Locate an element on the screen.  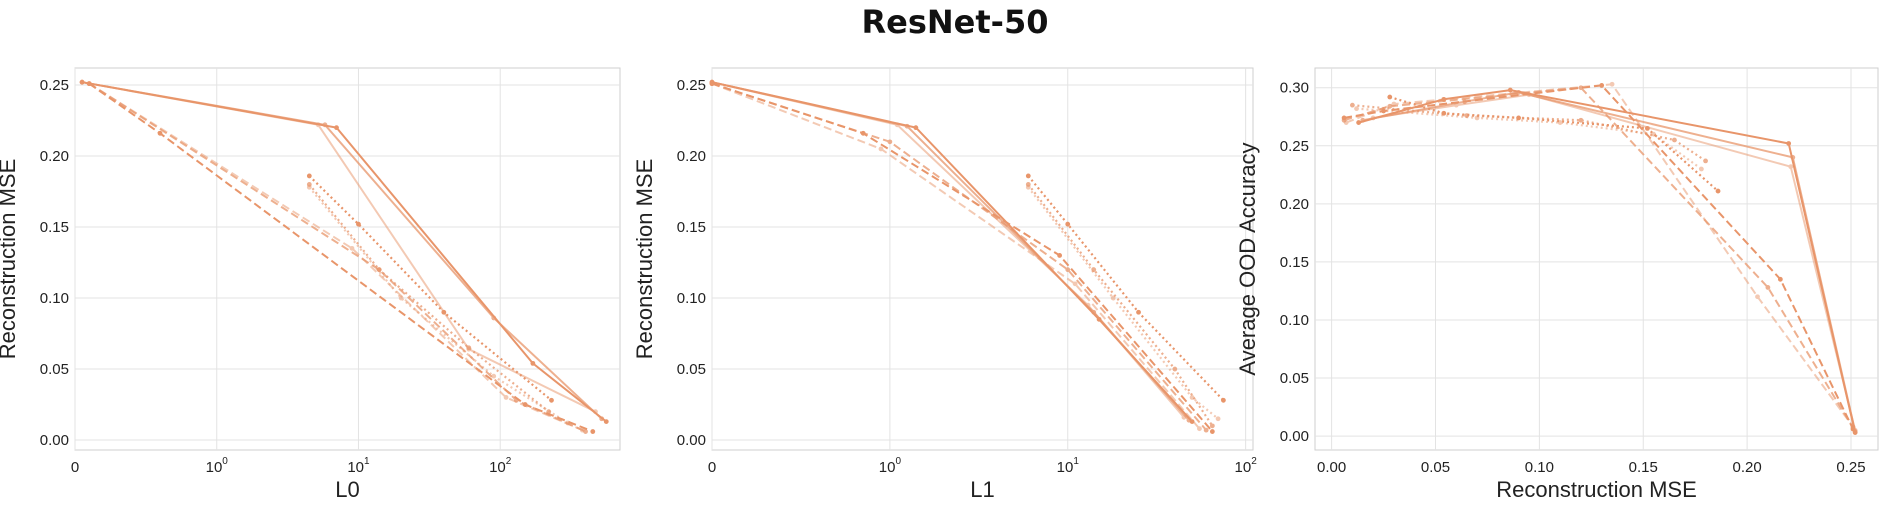
y-axis-label: Reconstruction MSE is located at coordinates (10, 259).